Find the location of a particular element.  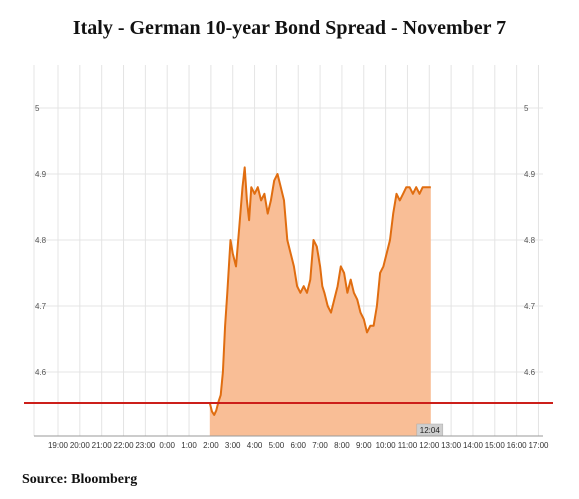

x-tick-label: 6:00 is located at coordinates (298, 445).